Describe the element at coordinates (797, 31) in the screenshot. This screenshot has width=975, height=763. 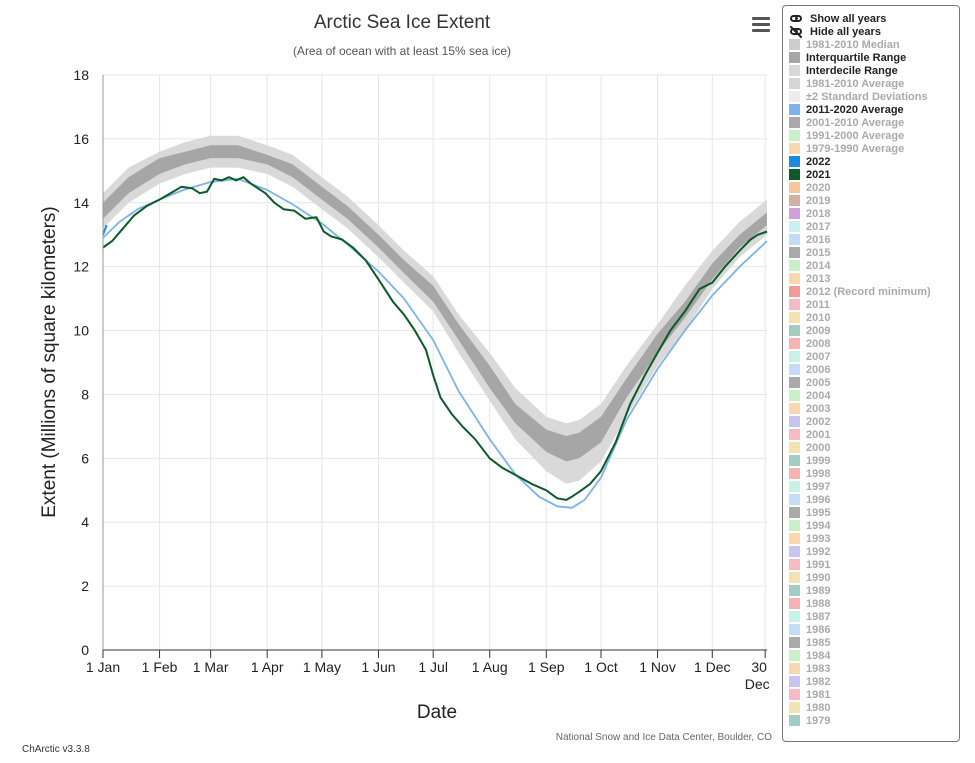
I see `eye-slash-icon` at that location.